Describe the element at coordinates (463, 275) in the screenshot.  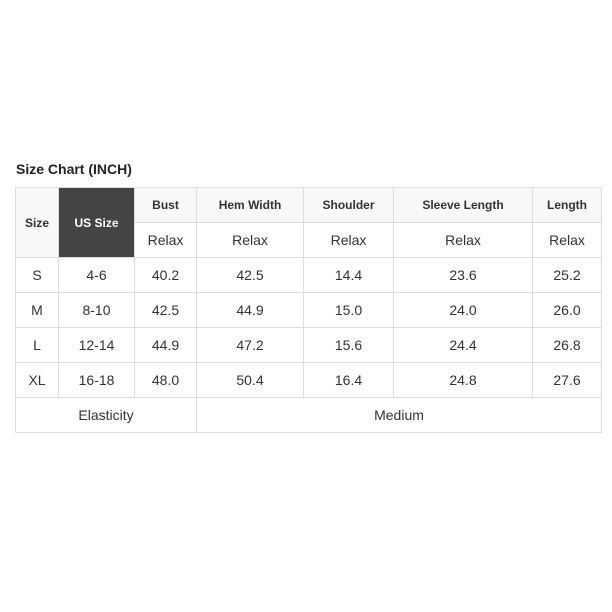
I see `table-cell: 23.6` at that location.